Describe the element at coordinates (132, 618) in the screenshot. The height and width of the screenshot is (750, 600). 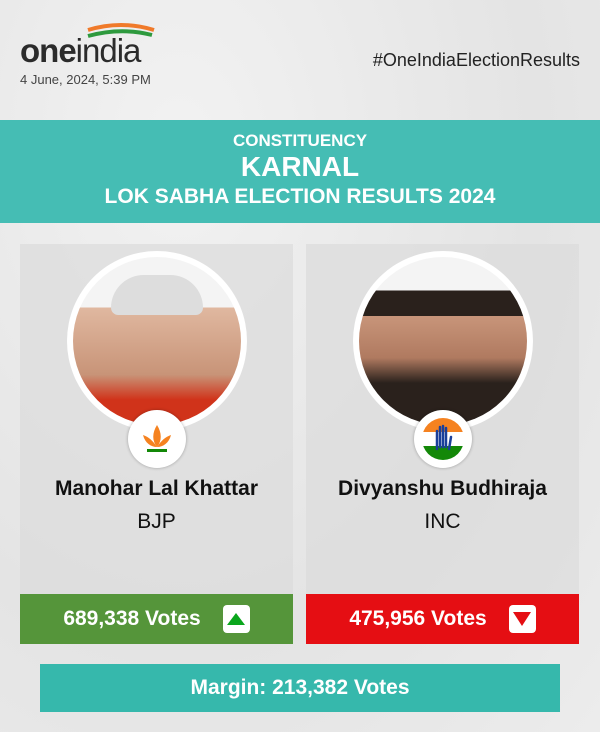
I see `vote-count: 689,338 Votes` at that location.